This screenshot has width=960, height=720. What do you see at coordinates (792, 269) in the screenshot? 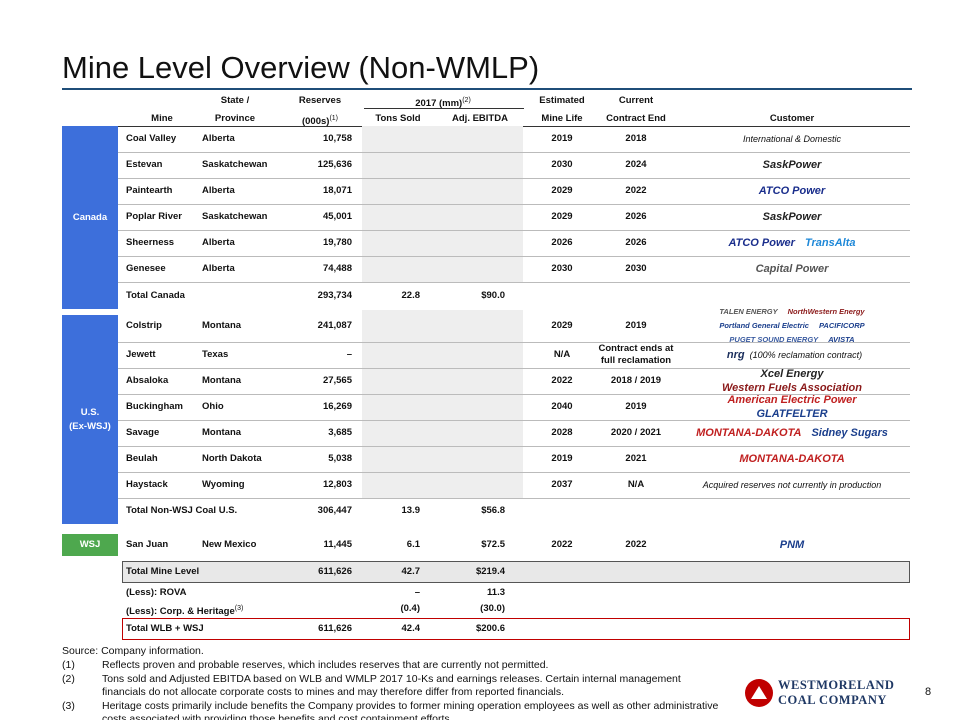
I see `customer-logo: Capital Power` at bounding box center [792, 269].